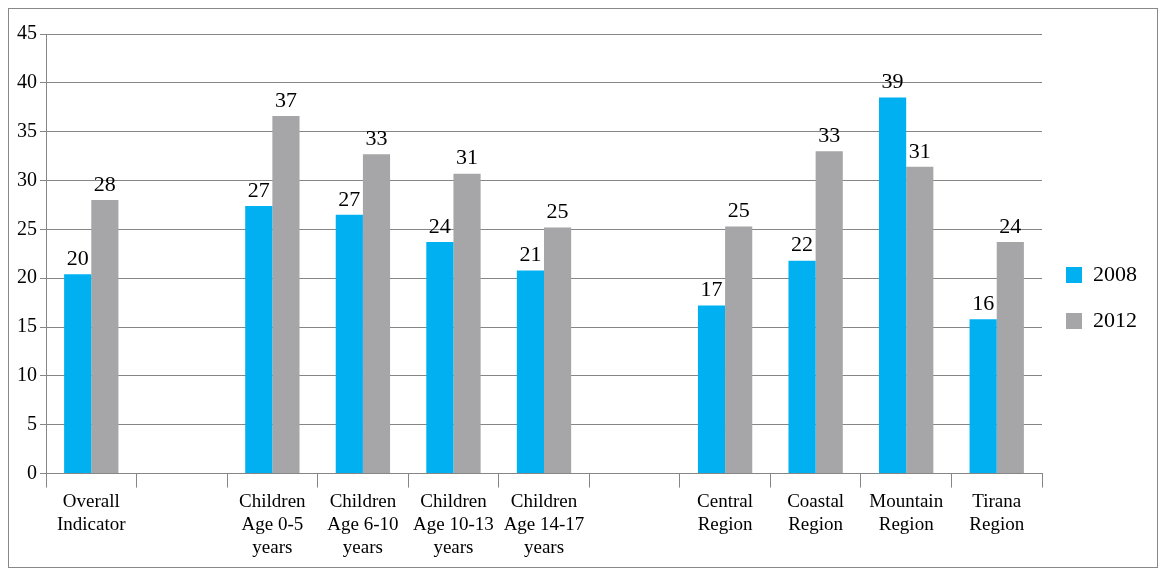  I want to click on legend-label: 2008, so click(1115, 273).